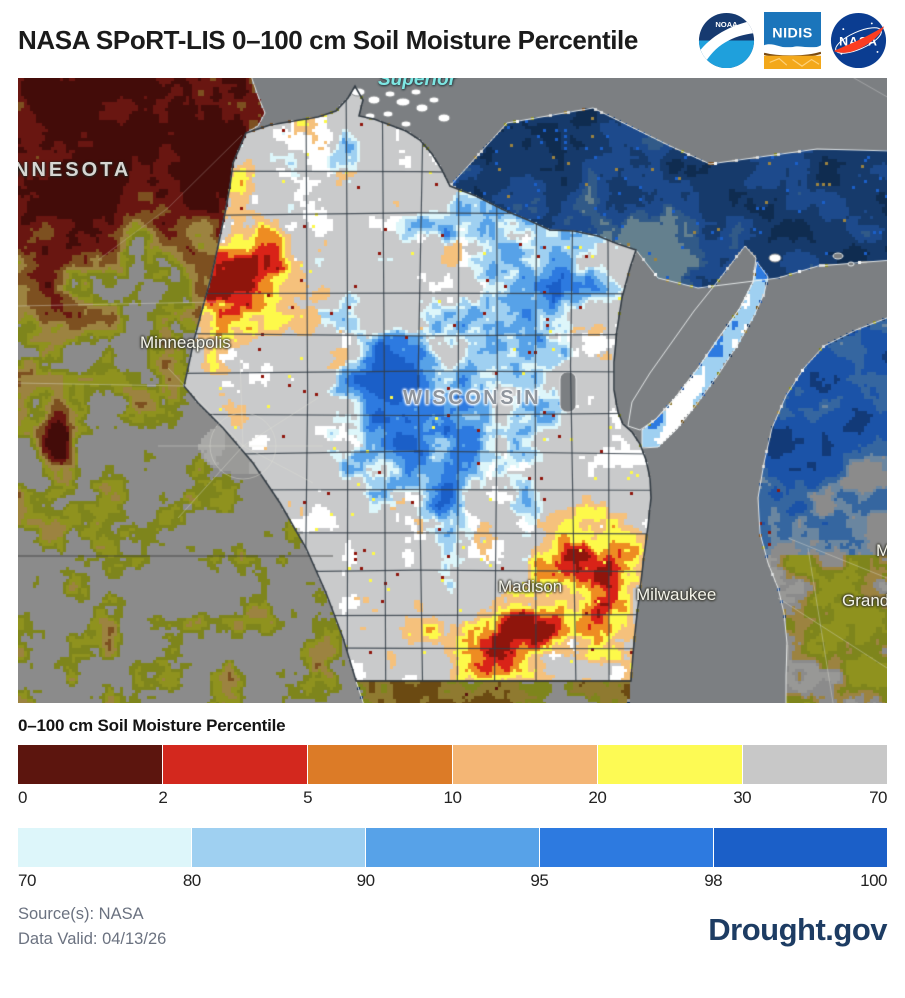  What do you see at coordinates (81, 914) in the screenshot?
I see `source-text: Source(s): NASA` at bounding box center [81, 914].